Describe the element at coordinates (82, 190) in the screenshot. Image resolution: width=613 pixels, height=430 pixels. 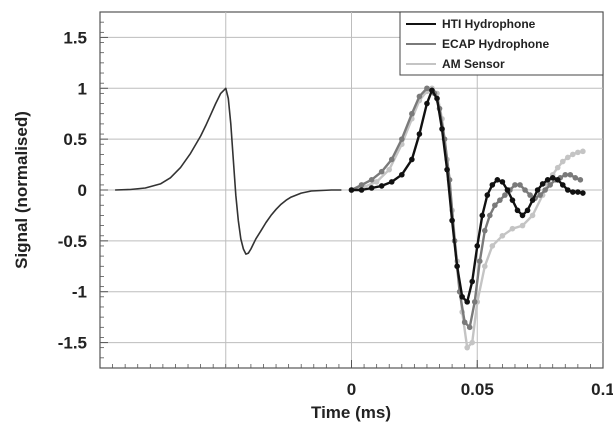
I see `y-tick-label: 0` at that location.